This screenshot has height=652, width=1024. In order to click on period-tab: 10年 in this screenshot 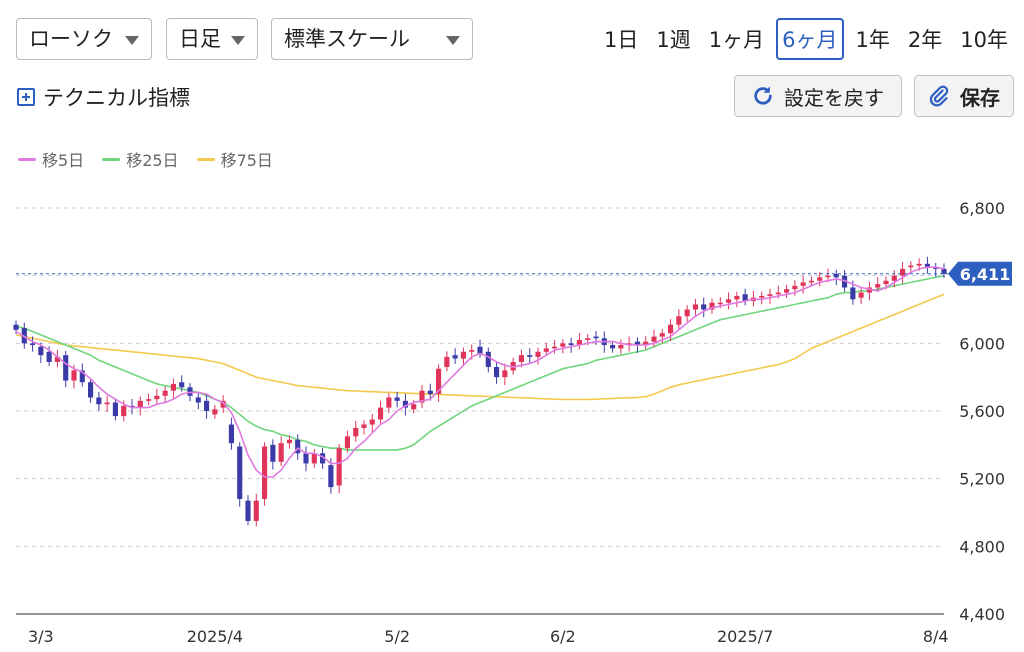, I will do `click(984, 40)`.